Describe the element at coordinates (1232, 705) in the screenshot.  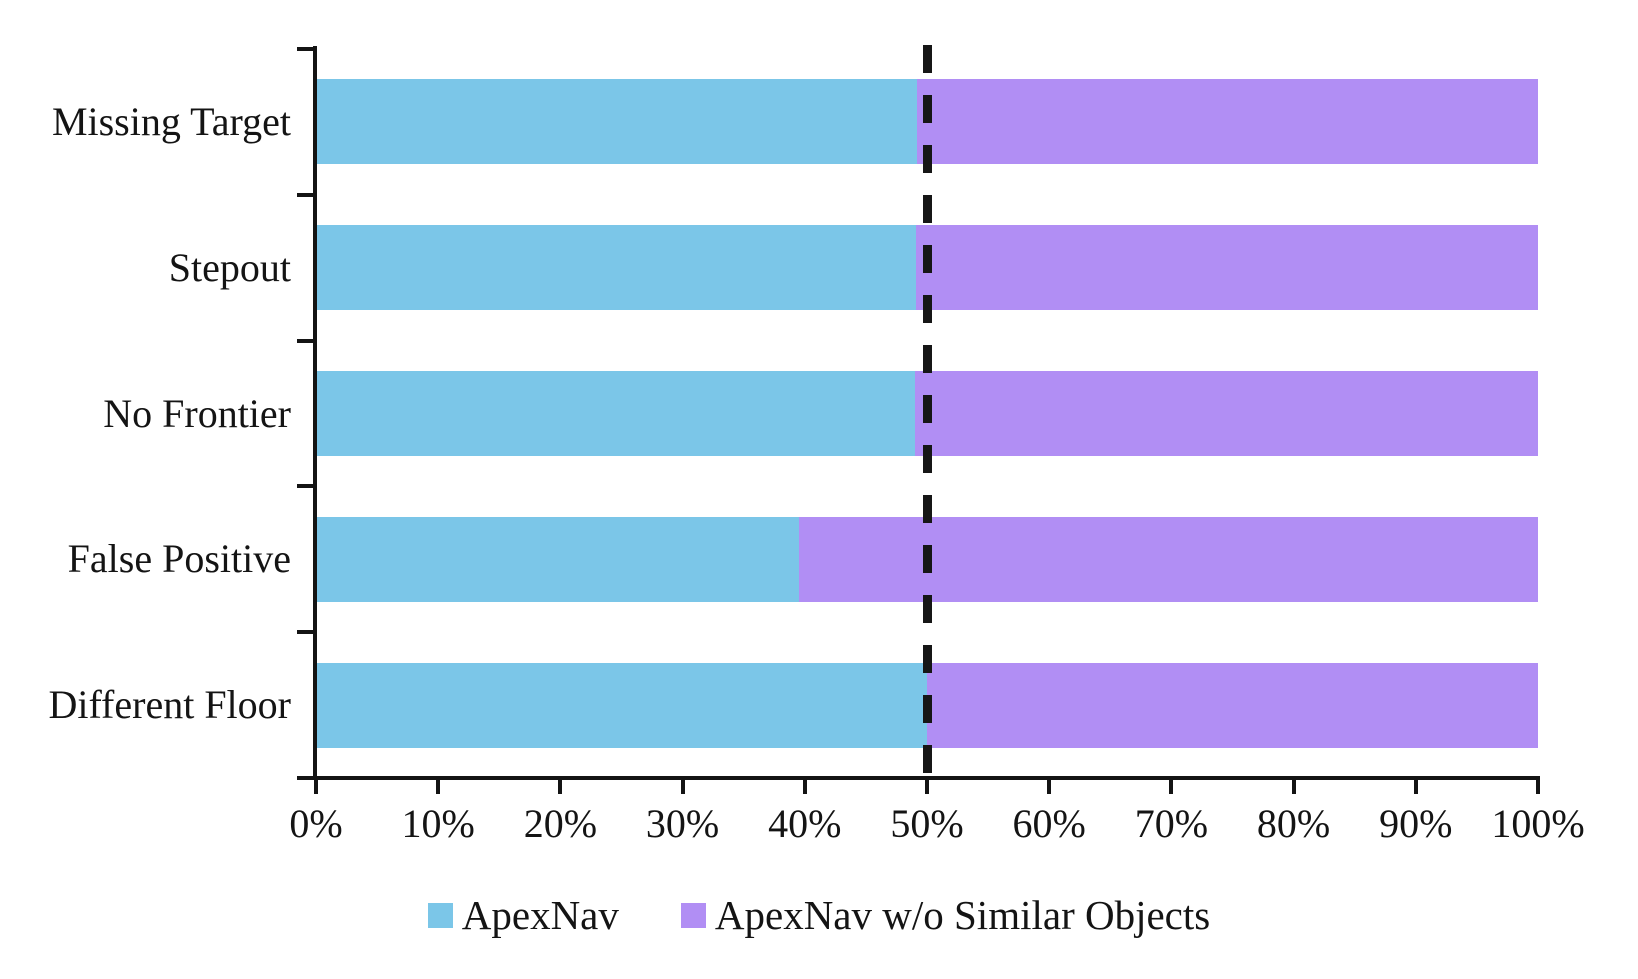
I see `bar-segment-apexnav-w-o-similar-objects-different-floor` at that location.